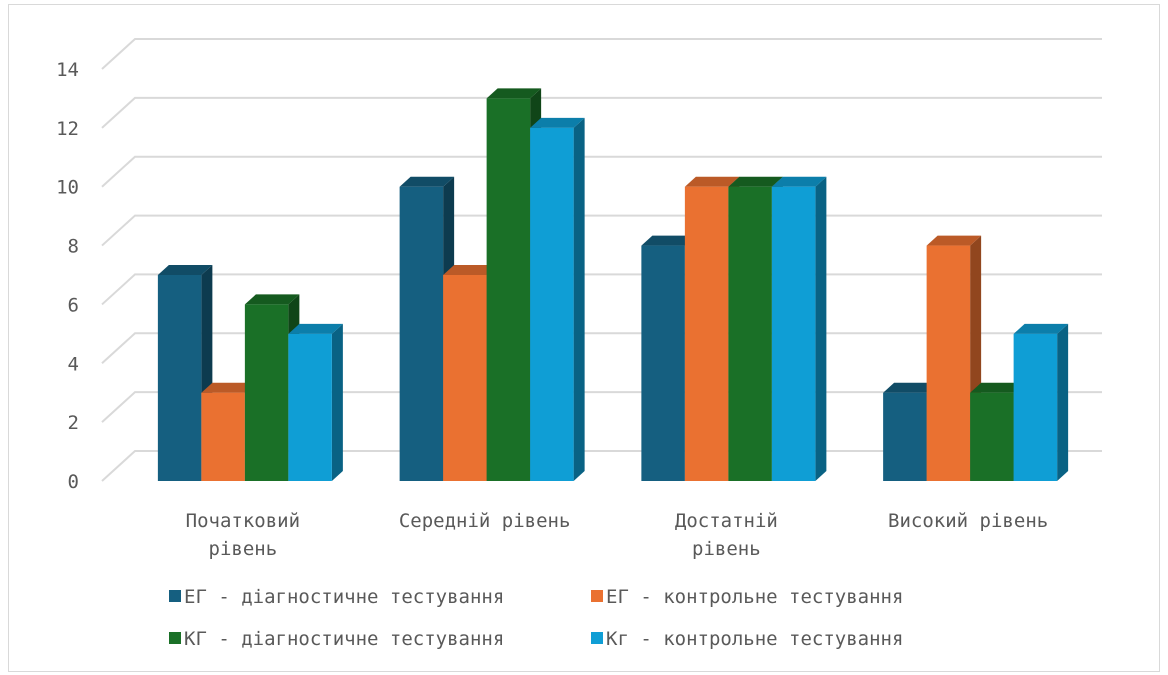 The width and height of the screenshot is (1168, 675). I want to click on y-tick-label: 2, so click(73, 423).